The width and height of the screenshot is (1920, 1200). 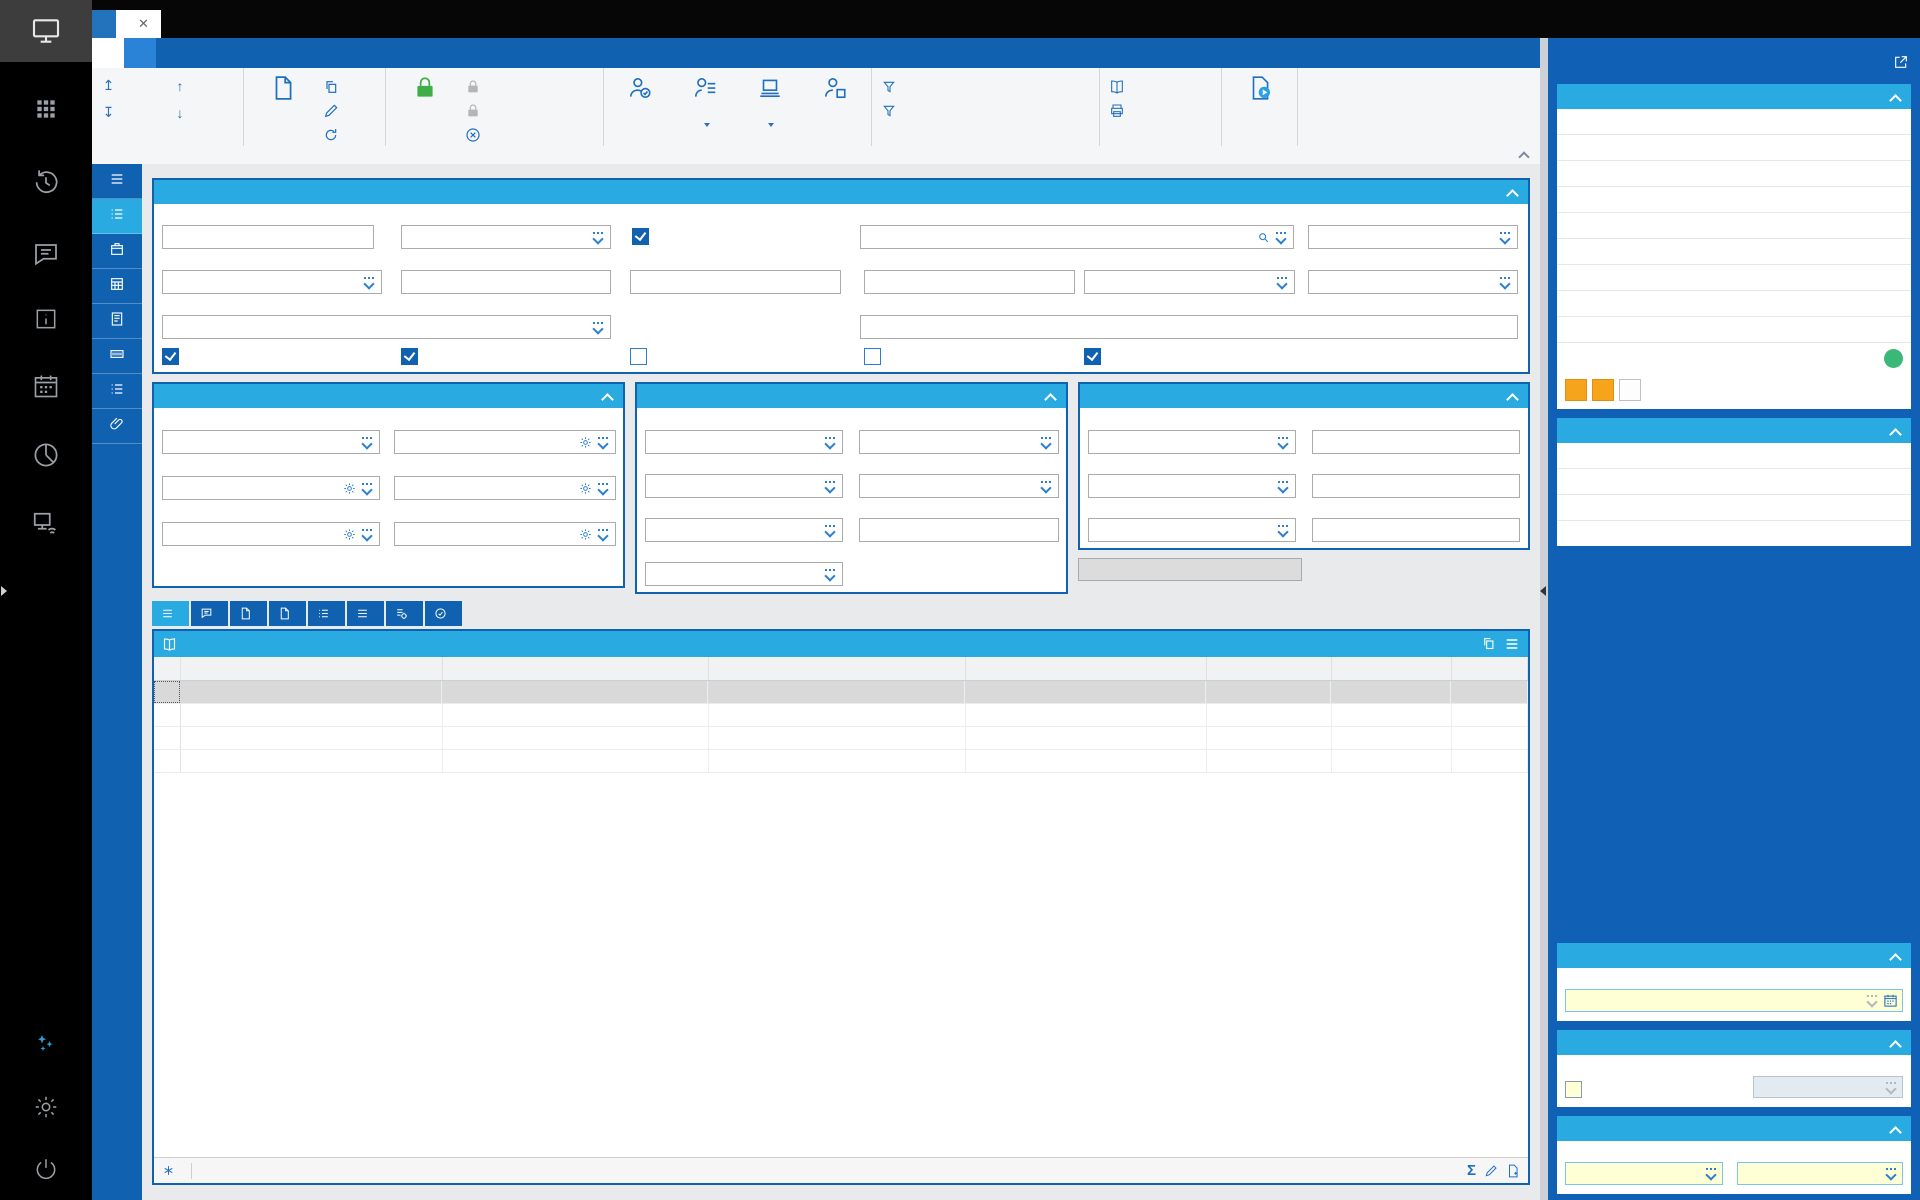 What do you see at coordinates (1413, 237) in the screenshot?
I see `stav-input` at bounding box center [1413, 237].